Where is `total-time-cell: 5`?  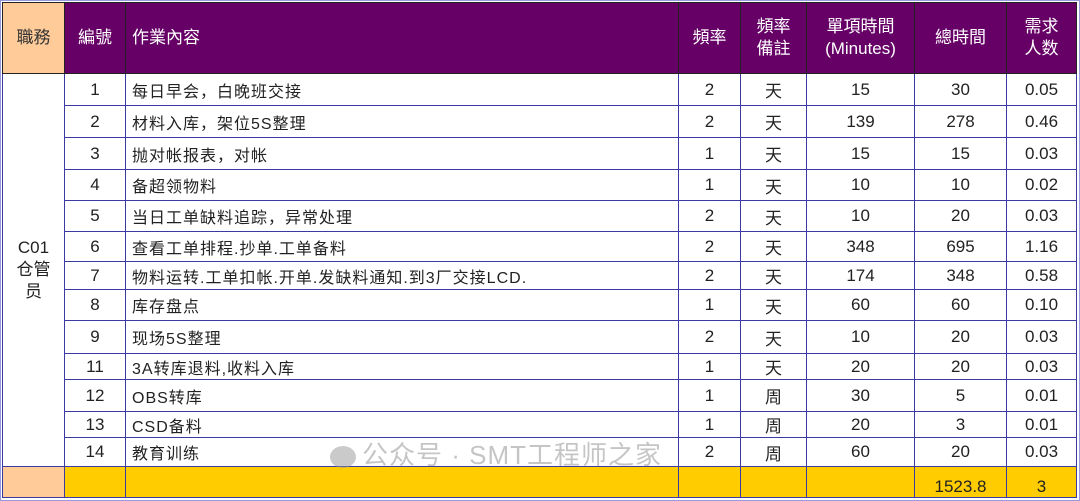
total-time-cell: 5 is located at coordinates (960, 395).